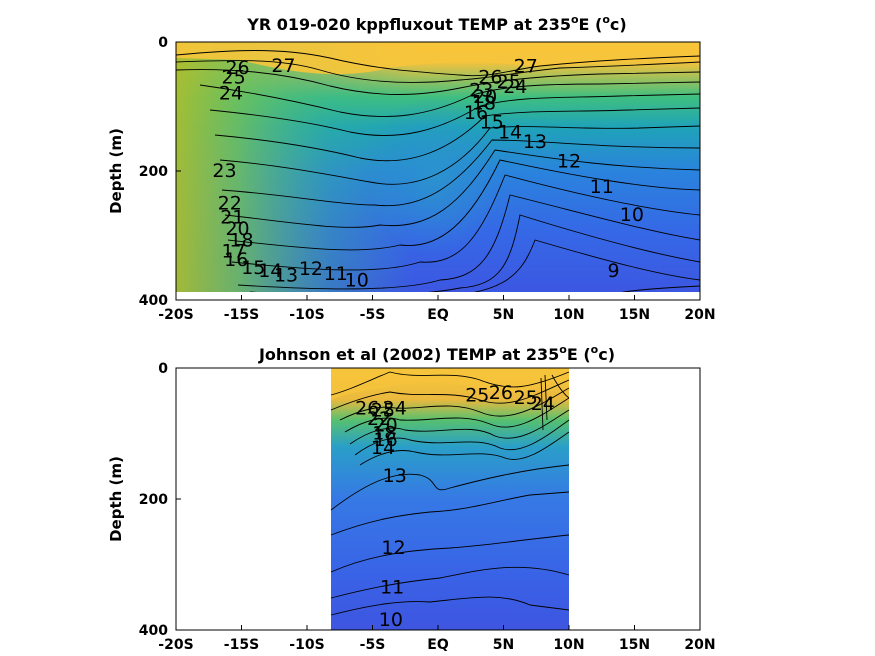 The height and width of the screenshot is (656, 875). What do you see at coordinates (568, 645) in the screenshot?
I see `panel-bottom-xtick-label-6: 10N` at bounding box center [568, 645].